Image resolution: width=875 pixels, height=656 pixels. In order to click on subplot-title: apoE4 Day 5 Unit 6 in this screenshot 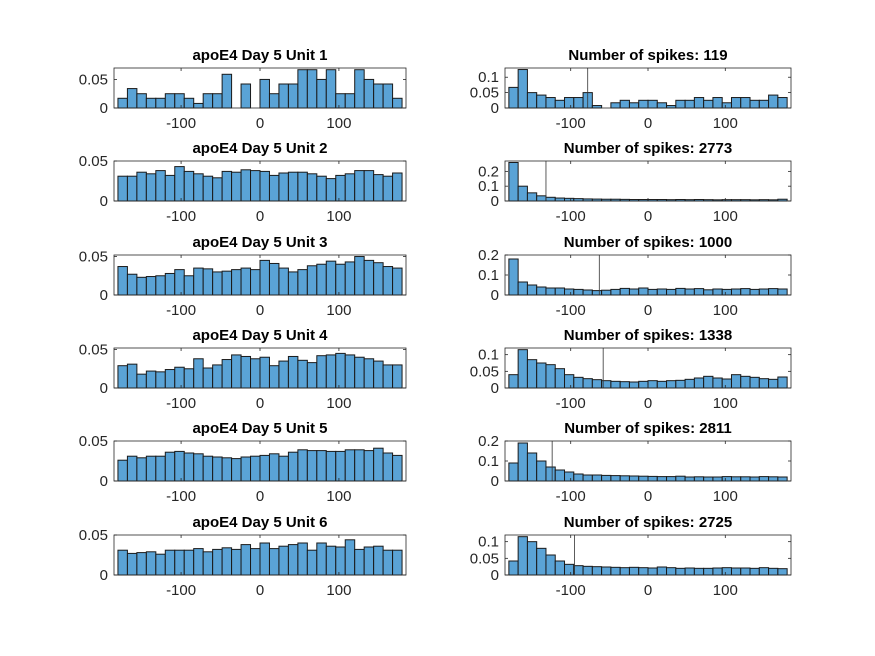, I will do `click(259, 522)`.